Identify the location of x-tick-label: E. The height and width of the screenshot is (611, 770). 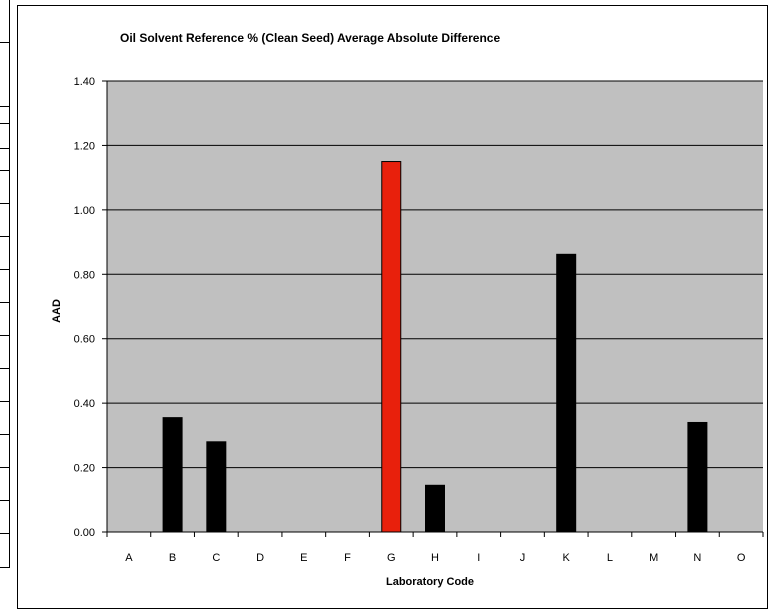
(303, 558).